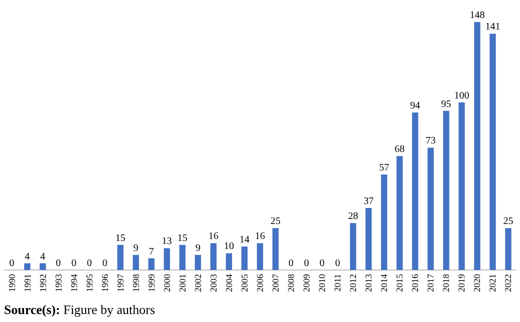  Describe the element at coordinates (105, 283) in the screenshot. I see `x-tick-label: 1996` at that location.